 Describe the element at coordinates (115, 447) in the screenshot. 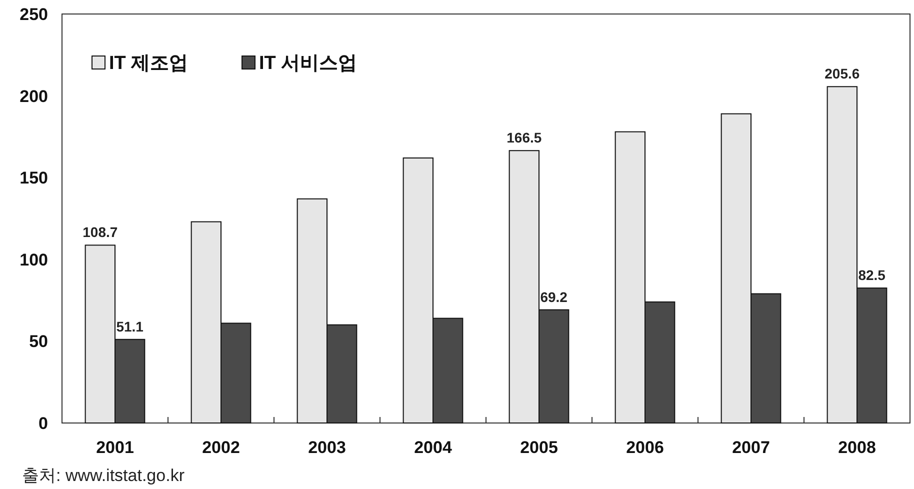

I see `x-tick-label: 2001` at that location.